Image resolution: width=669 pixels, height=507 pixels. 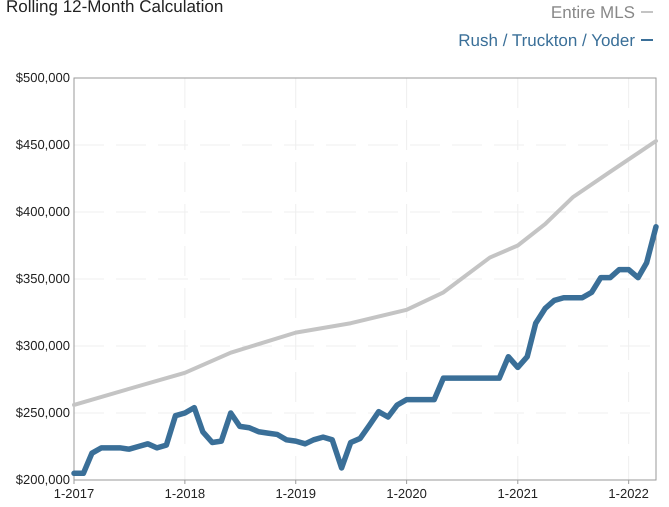 I want to click on y-tick-label: $500,000, so click(x=43, y=77).